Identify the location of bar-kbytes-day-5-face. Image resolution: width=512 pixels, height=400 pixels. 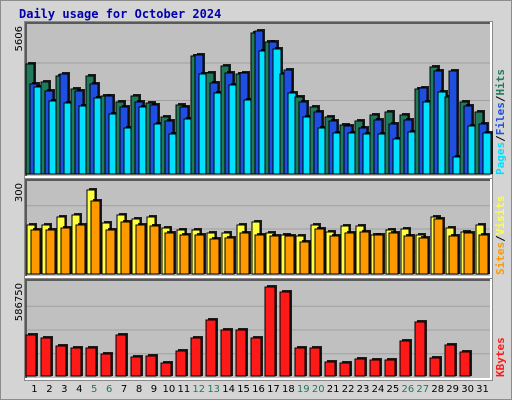
(91, 362).